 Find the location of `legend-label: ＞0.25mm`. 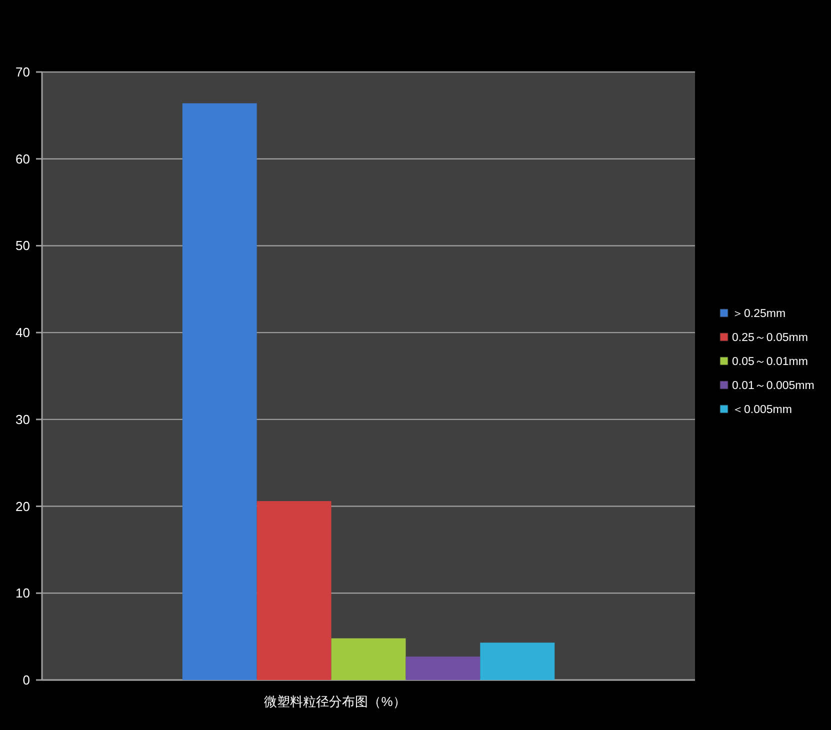

legend-label: ＞0.25mm is located at coordinates (759, 314).